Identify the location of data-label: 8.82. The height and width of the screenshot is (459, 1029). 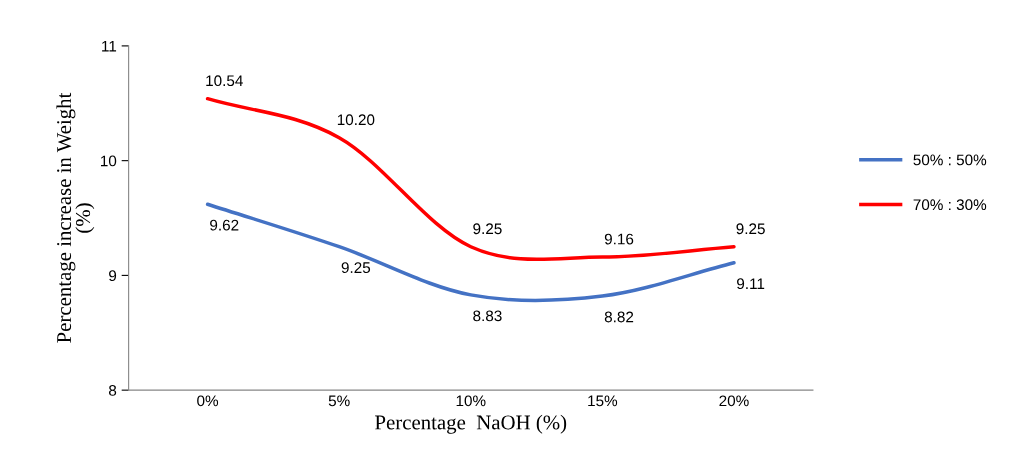
(619, 317).